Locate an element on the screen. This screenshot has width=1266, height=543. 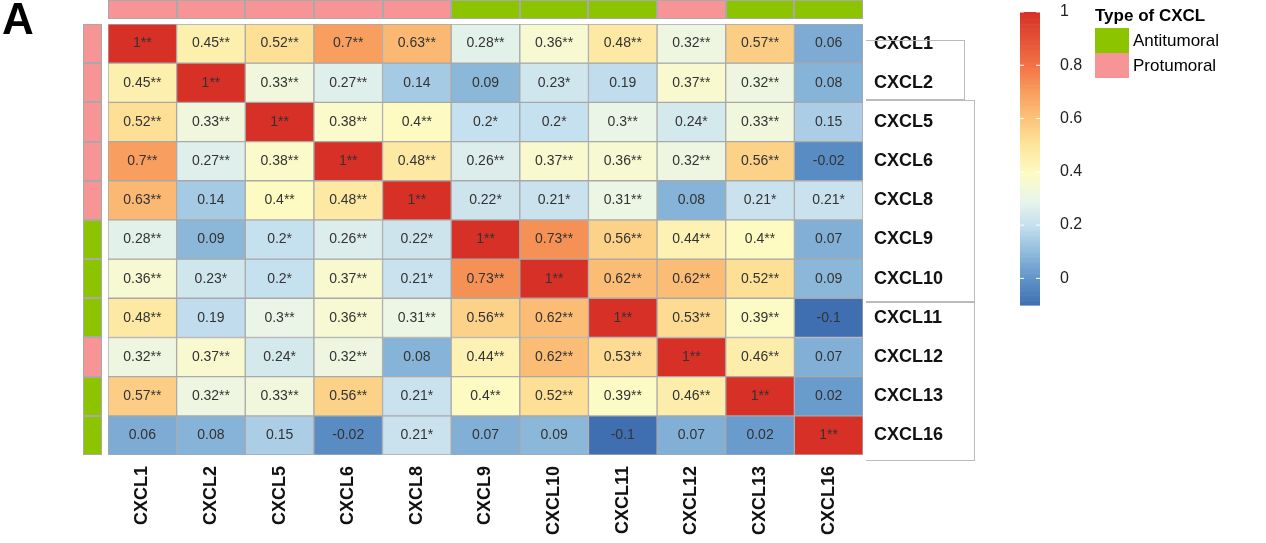
y-tick-label: CXCL2 is located at coordinates (904, 81).